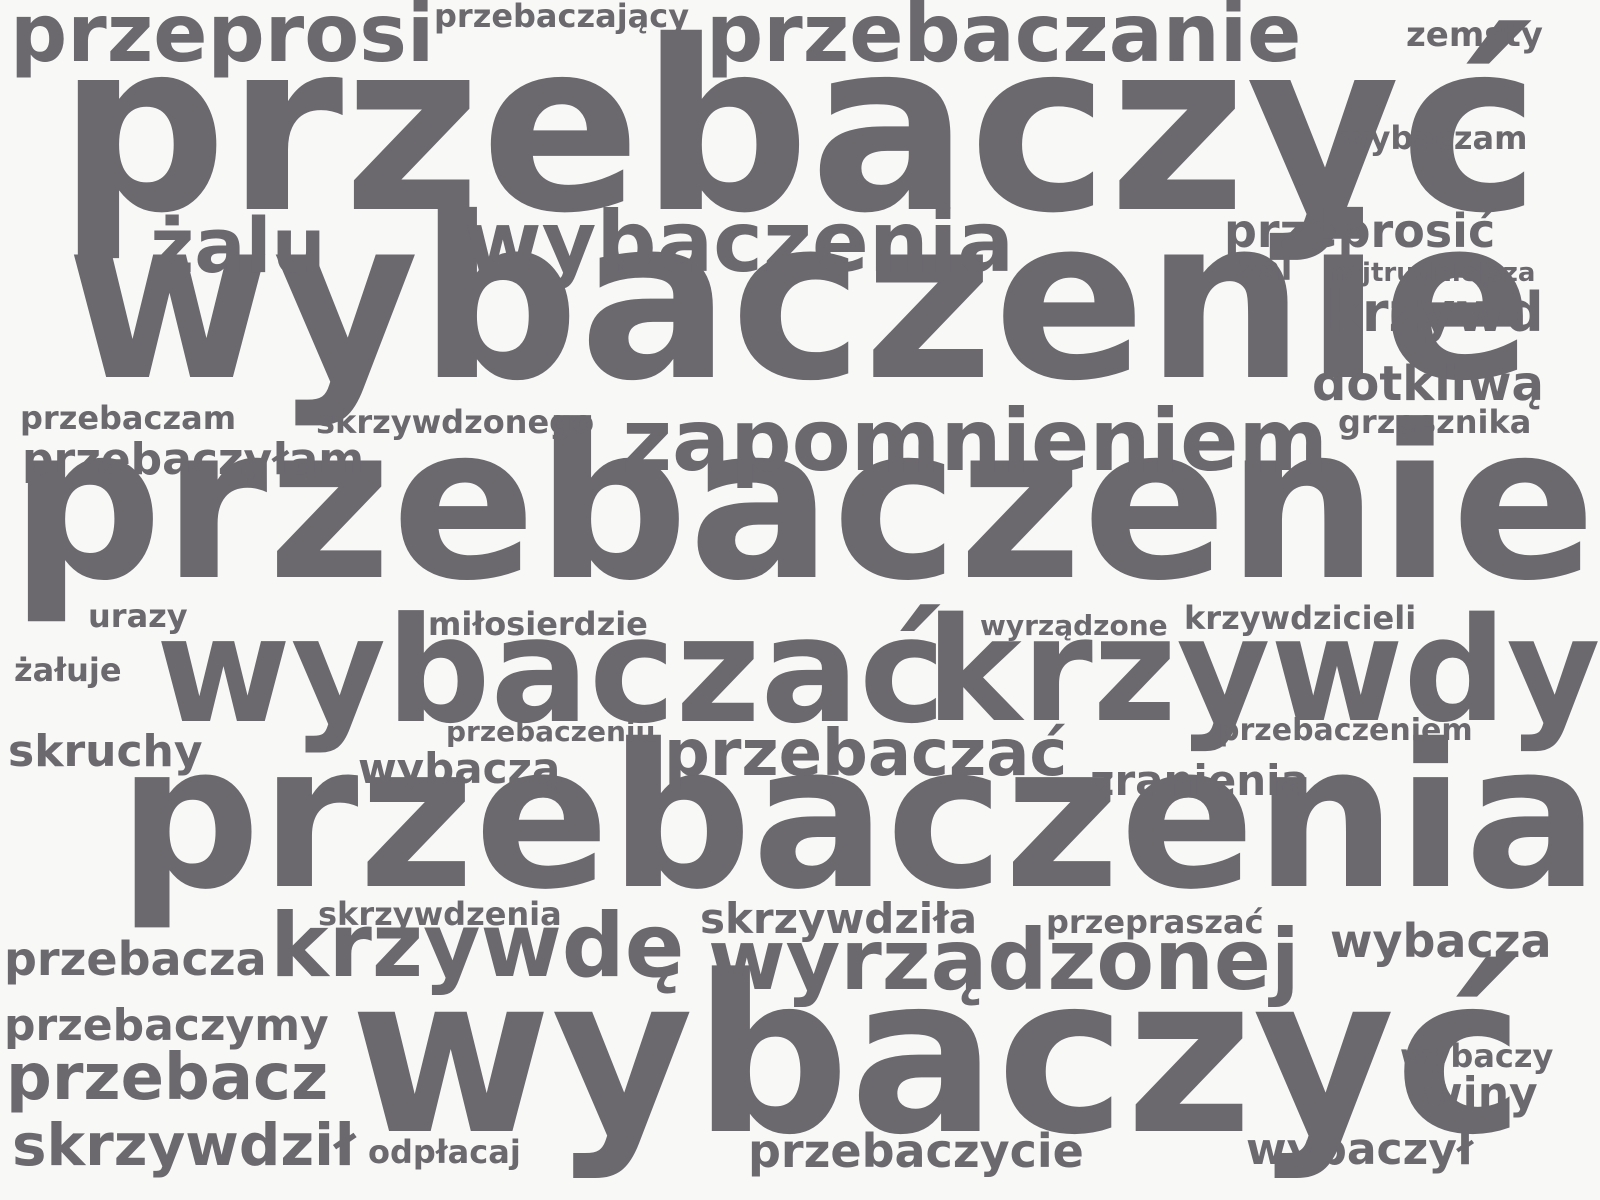  Describe the element at coordinates (1434, 138) in the screenshot. I see `word-wybaczam: wybaczam` at that location.